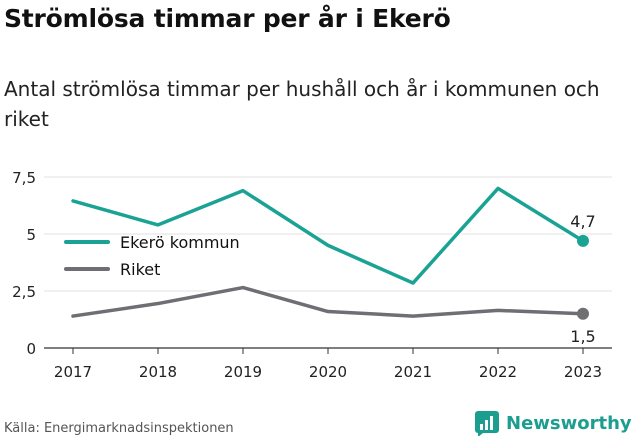 This screenshot has height=439, width=631. What do you see at coordinates (243, 372) in the screenshot?
I see `x-tick-label: 2019` at bounding box center [243, 372].